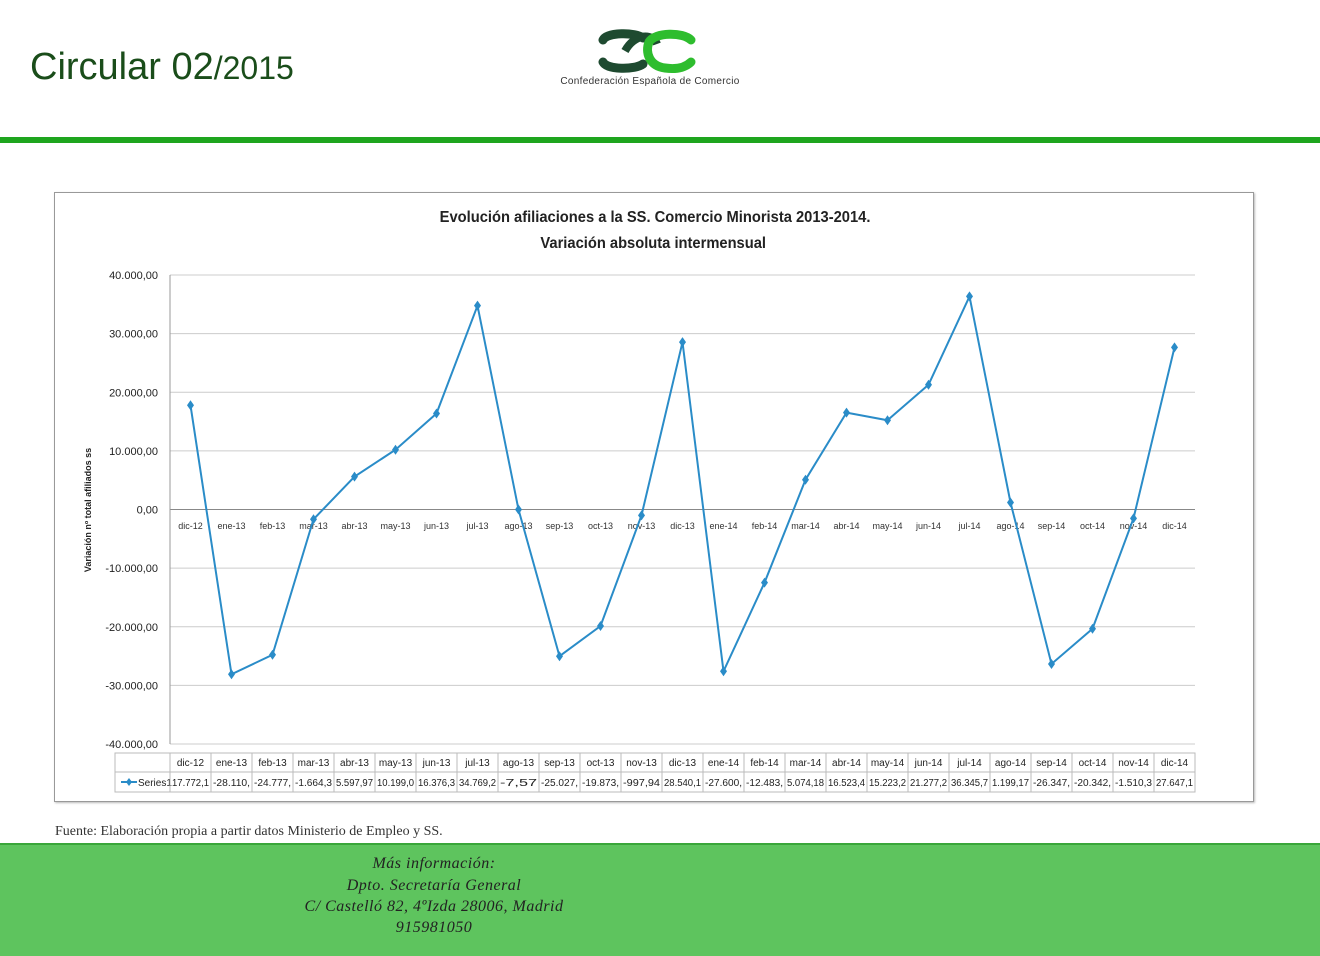 The height and width of the screenshot is (956, 1320). What do you see at coordinates (682, 526) in the screenshot?
I see `x-tick-label: dic-13` at bounding box center [682, 526].